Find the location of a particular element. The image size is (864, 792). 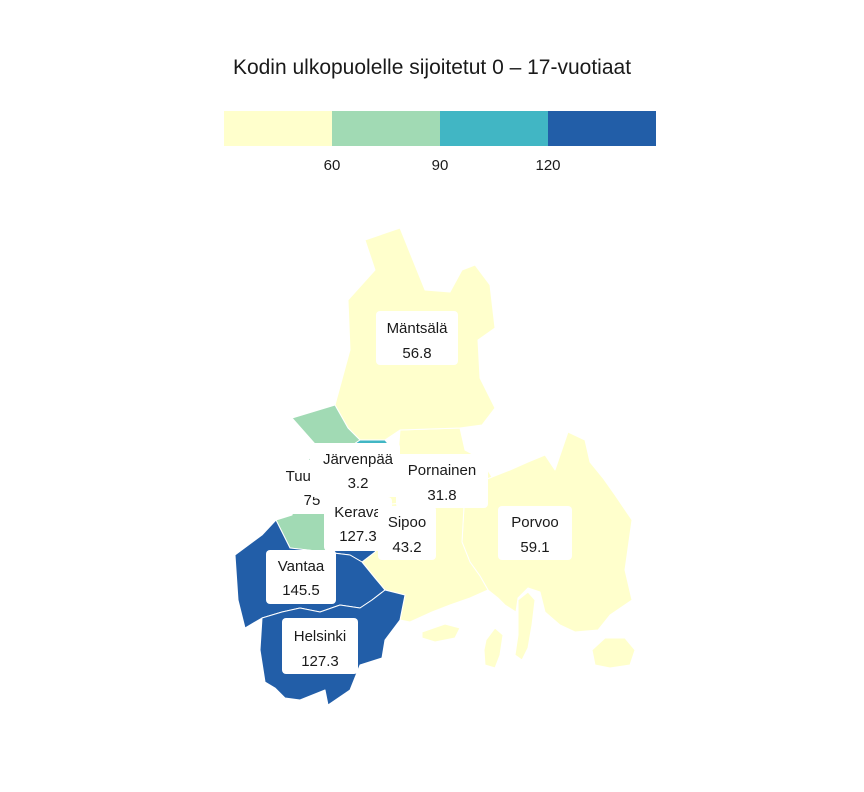

label-jarvenpaa-name: Järvenpää is located at coordinates (358, 459).